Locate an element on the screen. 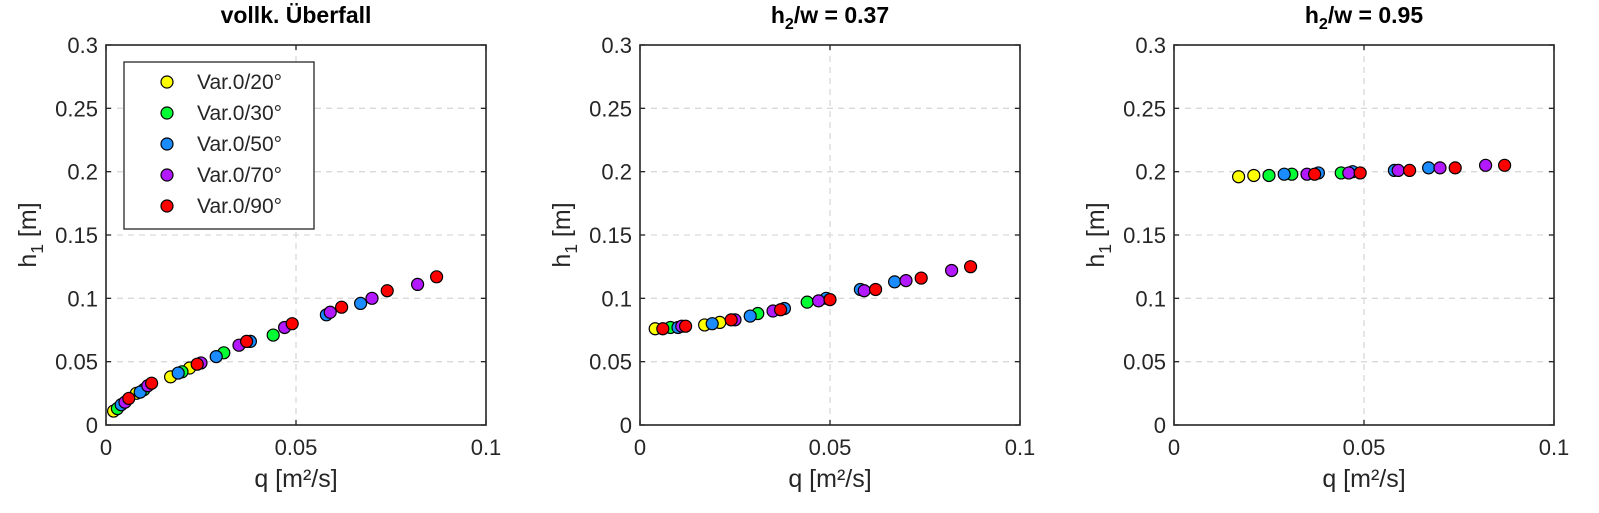 The width and height of the screenshot is (1599, 513). legend-label: Var.0/90° is located at coordinates (239, 206).